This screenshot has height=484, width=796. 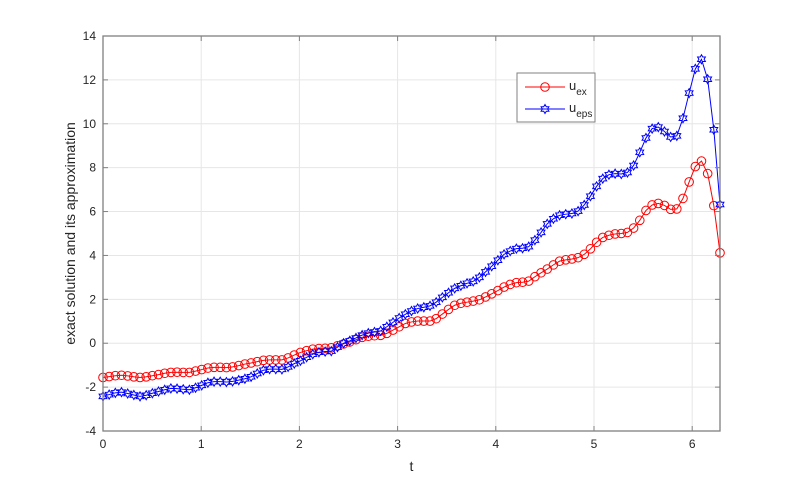 I want to click on legend: uex ueps, so click(x=556, y=97).